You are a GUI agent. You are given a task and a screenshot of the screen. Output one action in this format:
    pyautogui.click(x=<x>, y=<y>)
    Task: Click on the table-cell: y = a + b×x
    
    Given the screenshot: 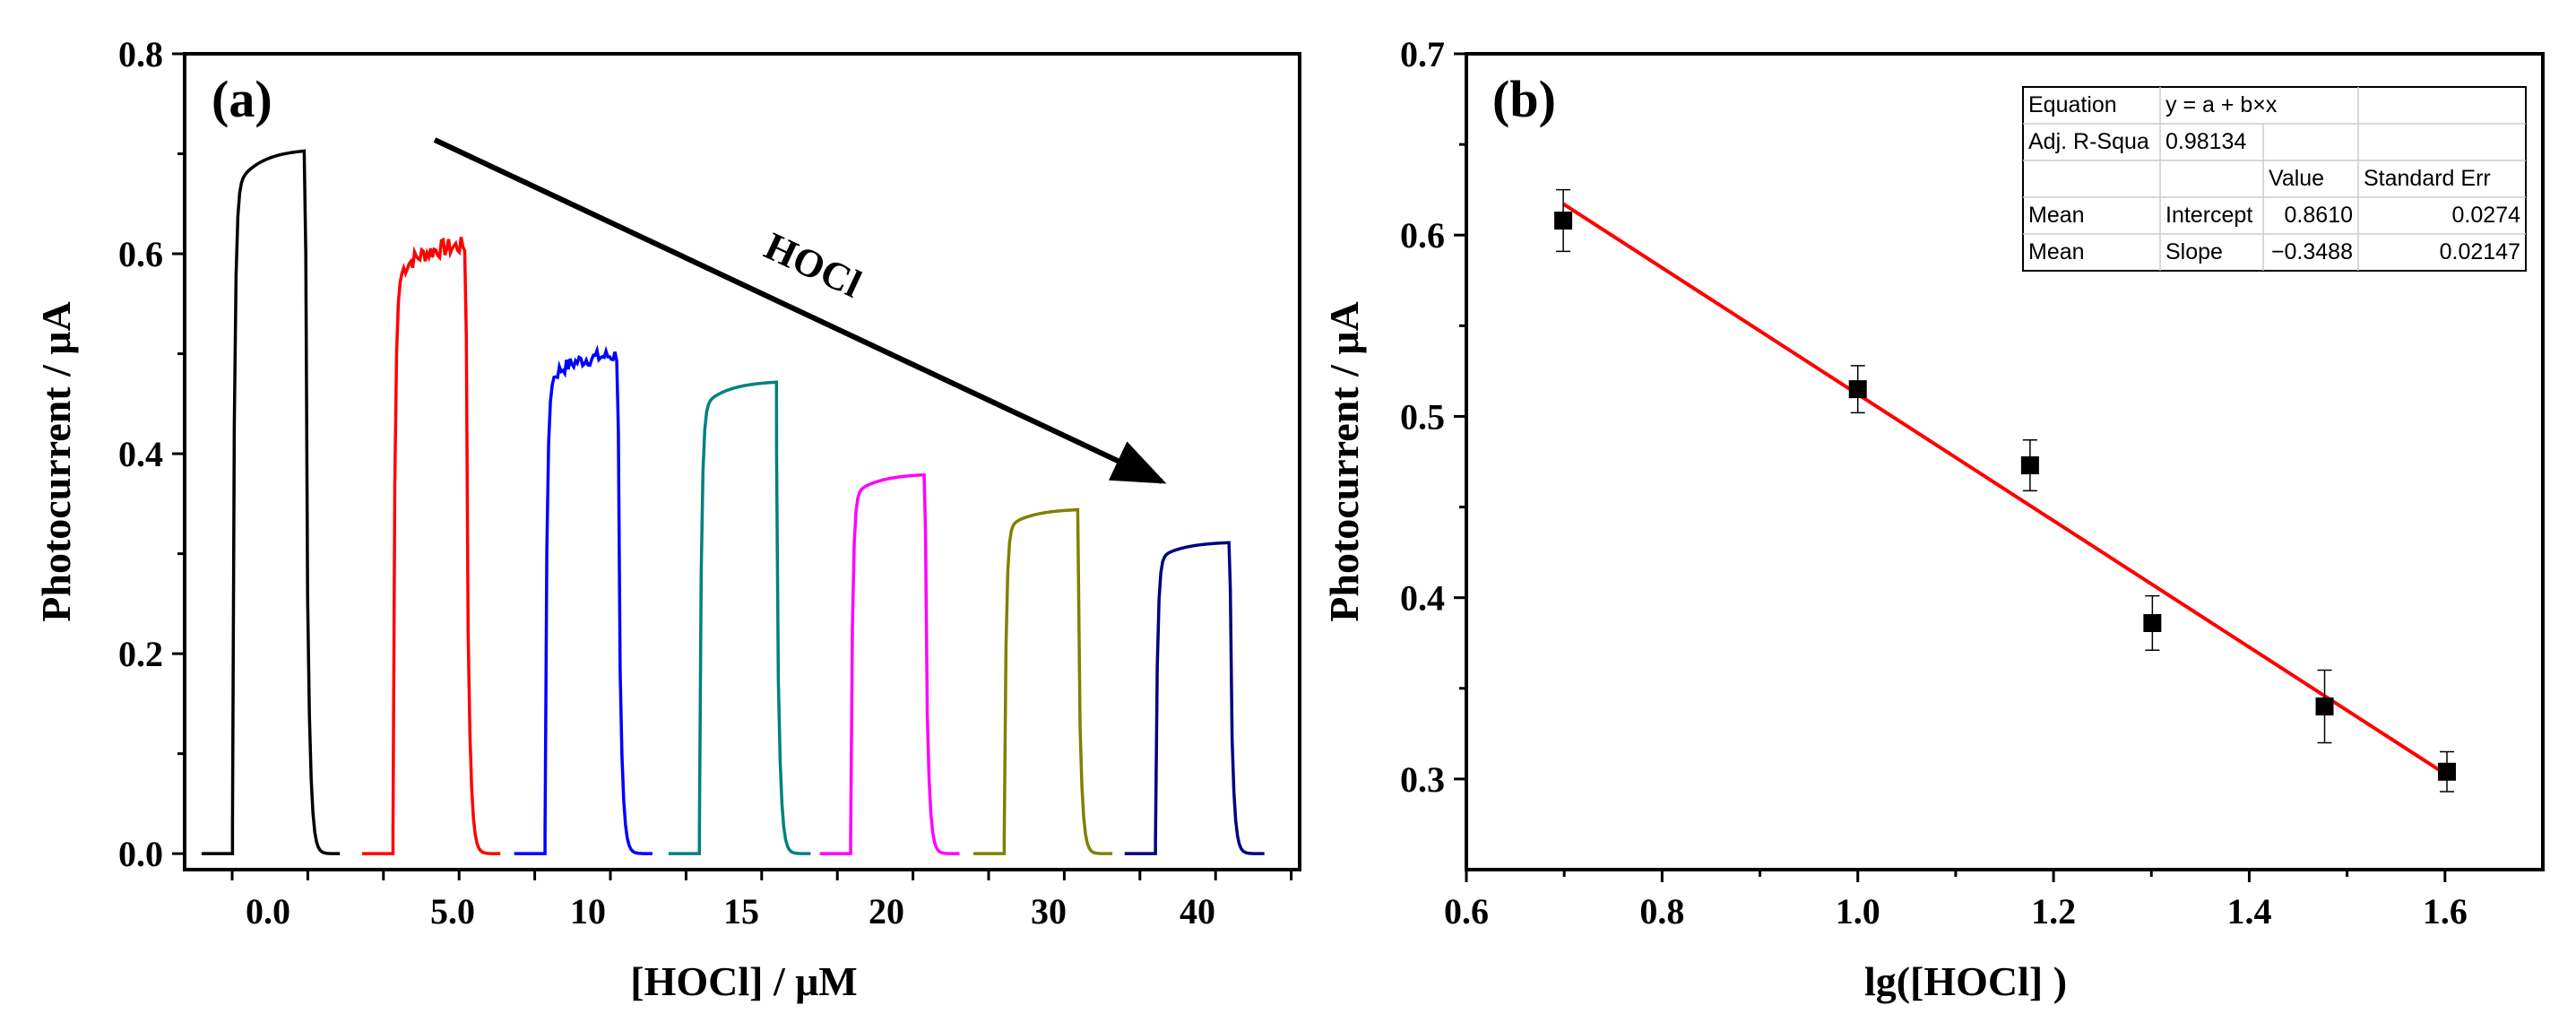 What is the action you would take?
    pyautogui.click(x=2221, y=104)
    